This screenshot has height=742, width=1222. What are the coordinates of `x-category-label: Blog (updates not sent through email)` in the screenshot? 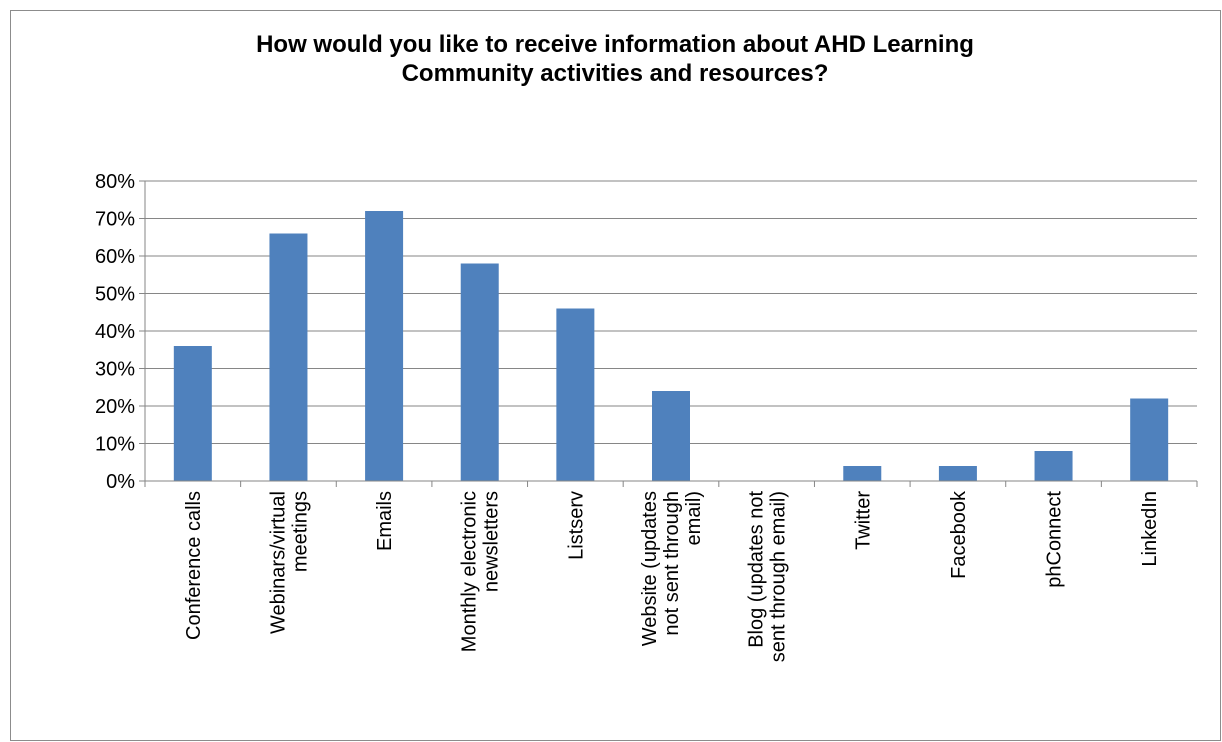 It's located at (768, 577).